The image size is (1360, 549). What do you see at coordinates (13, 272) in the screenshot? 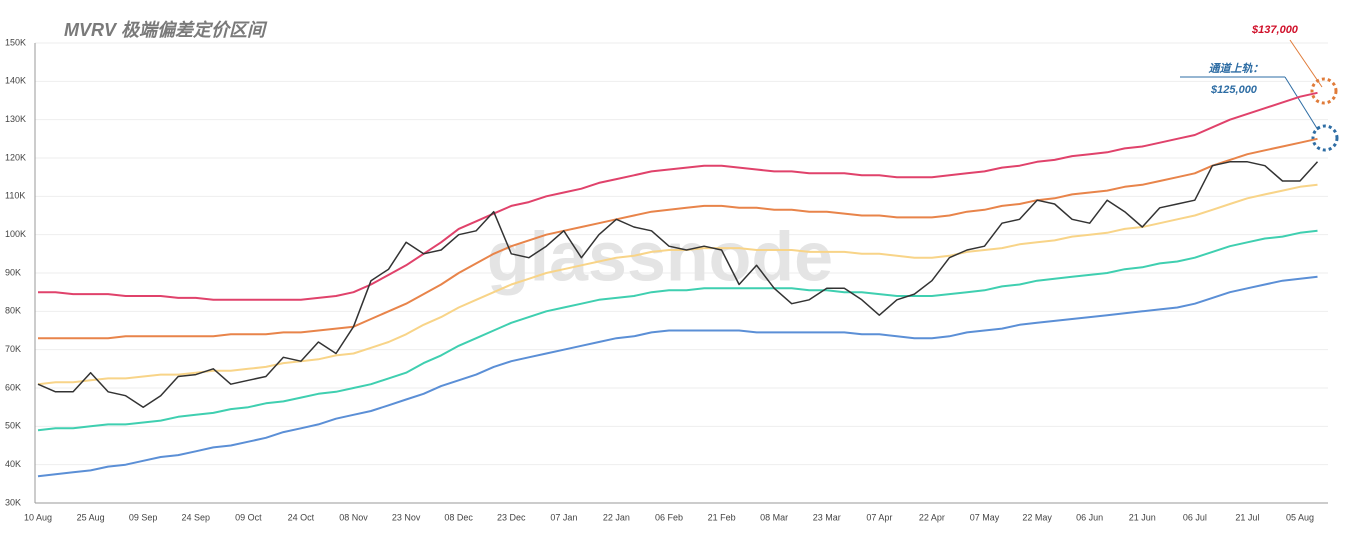
I see `y-tick-label: 90K` at bounding box center [13, 272].